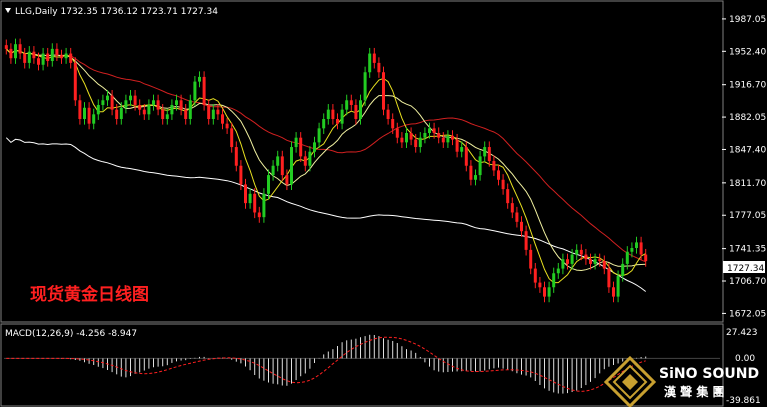  Describe the element at coordinates (747, 86) in the screenshot. I see `price-tick-label: 1916.70` at that location.